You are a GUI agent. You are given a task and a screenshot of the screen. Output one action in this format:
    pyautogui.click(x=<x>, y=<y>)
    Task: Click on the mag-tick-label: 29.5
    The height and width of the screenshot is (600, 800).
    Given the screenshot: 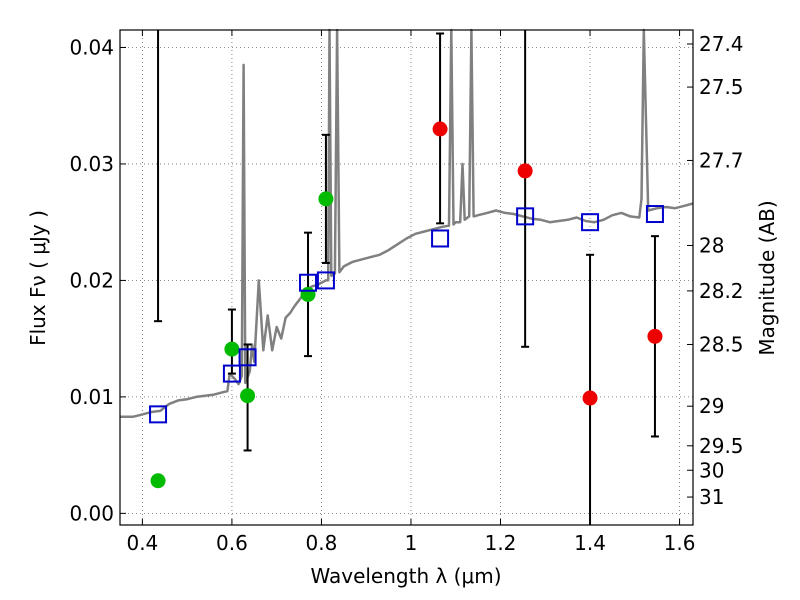 What is the action you would take?
    pyautogui.click(x=721, y=446)
    